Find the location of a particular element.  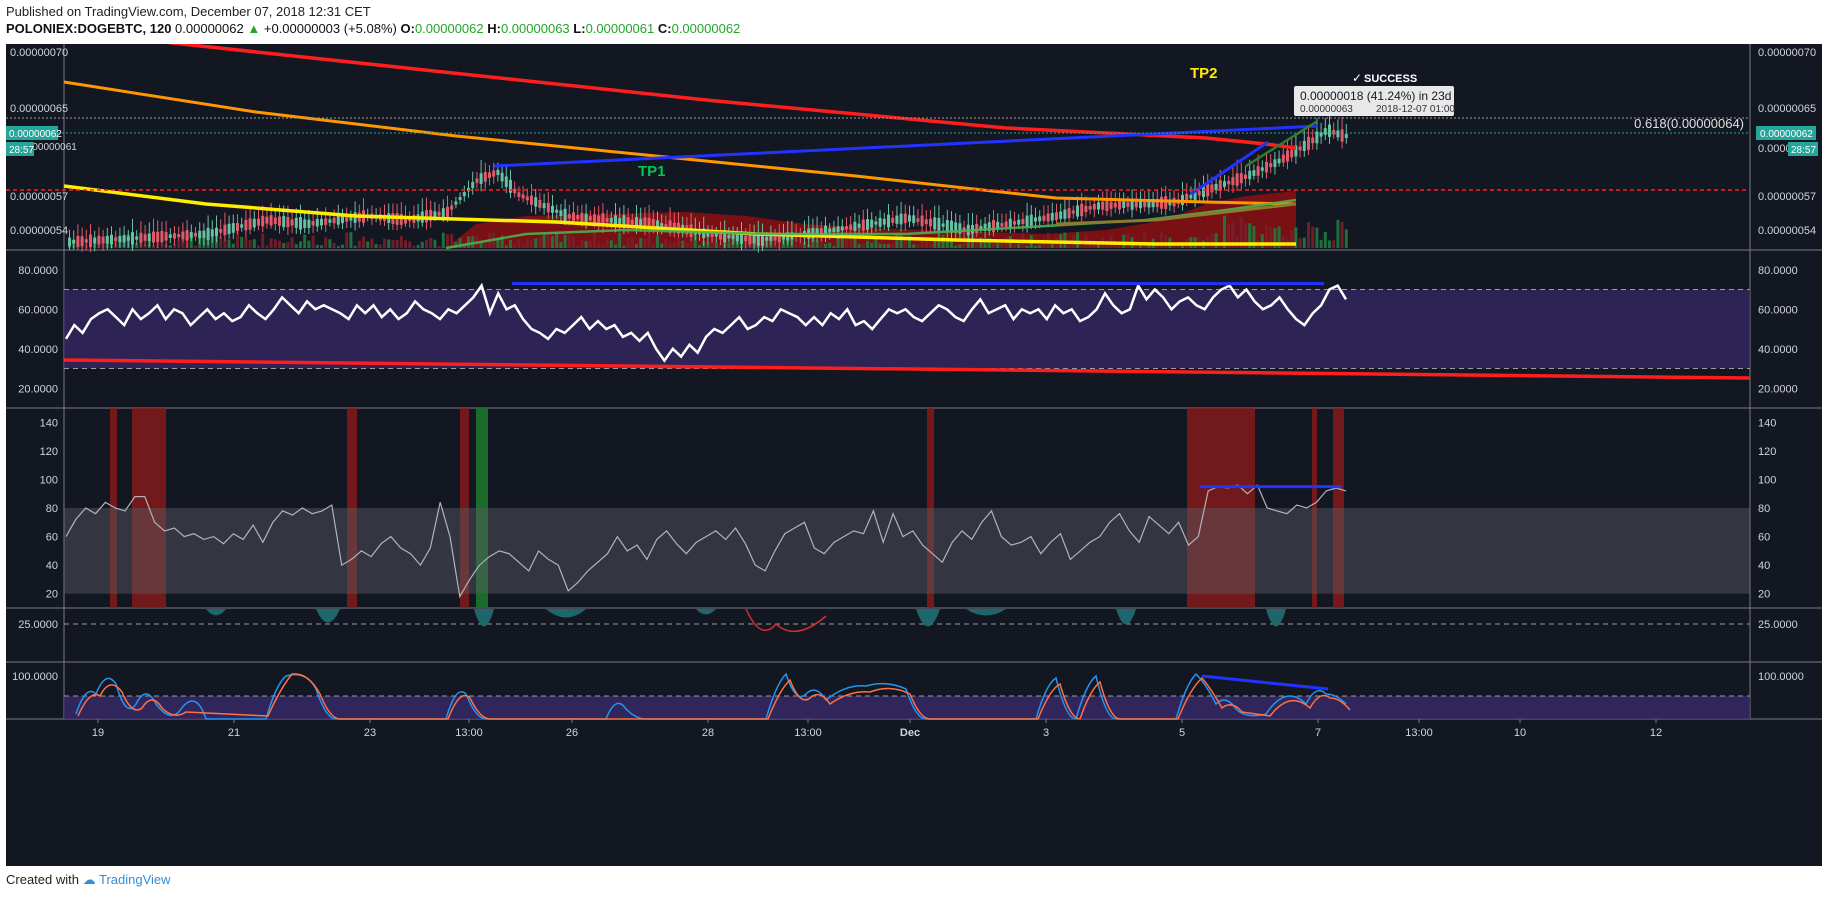

oscillator-axis-label: 120 is located at coordinates (1767, 452).